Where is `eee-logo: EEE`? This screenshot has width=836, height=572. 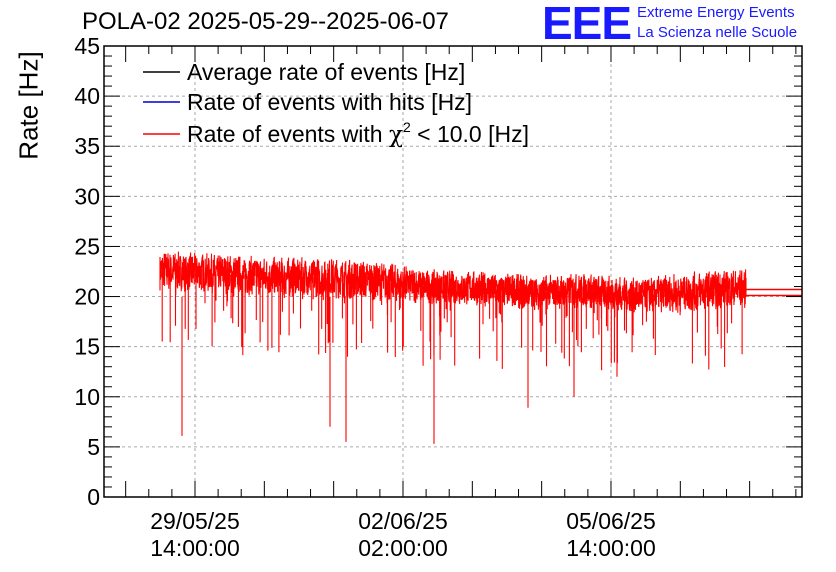
eee-logo: EEE is located at coordinates (587, 24).